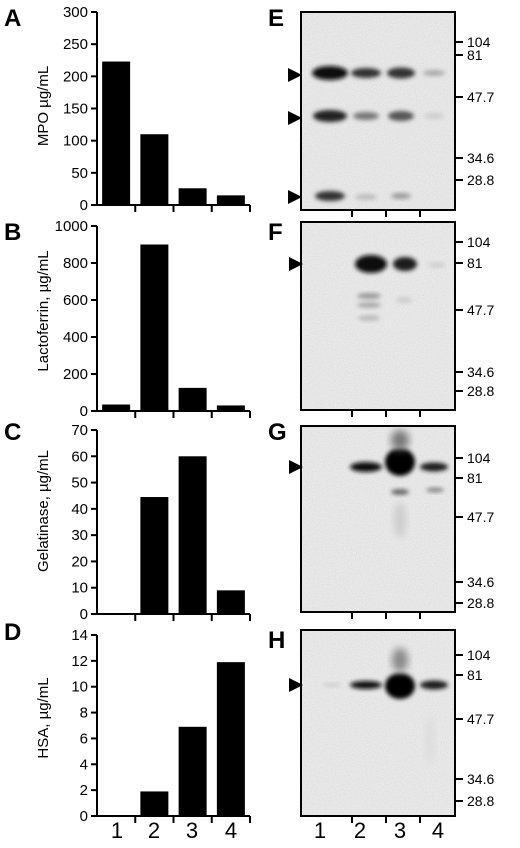 The image size is (520, 848). I want to click on lane-label: 3, so click(400, 830).